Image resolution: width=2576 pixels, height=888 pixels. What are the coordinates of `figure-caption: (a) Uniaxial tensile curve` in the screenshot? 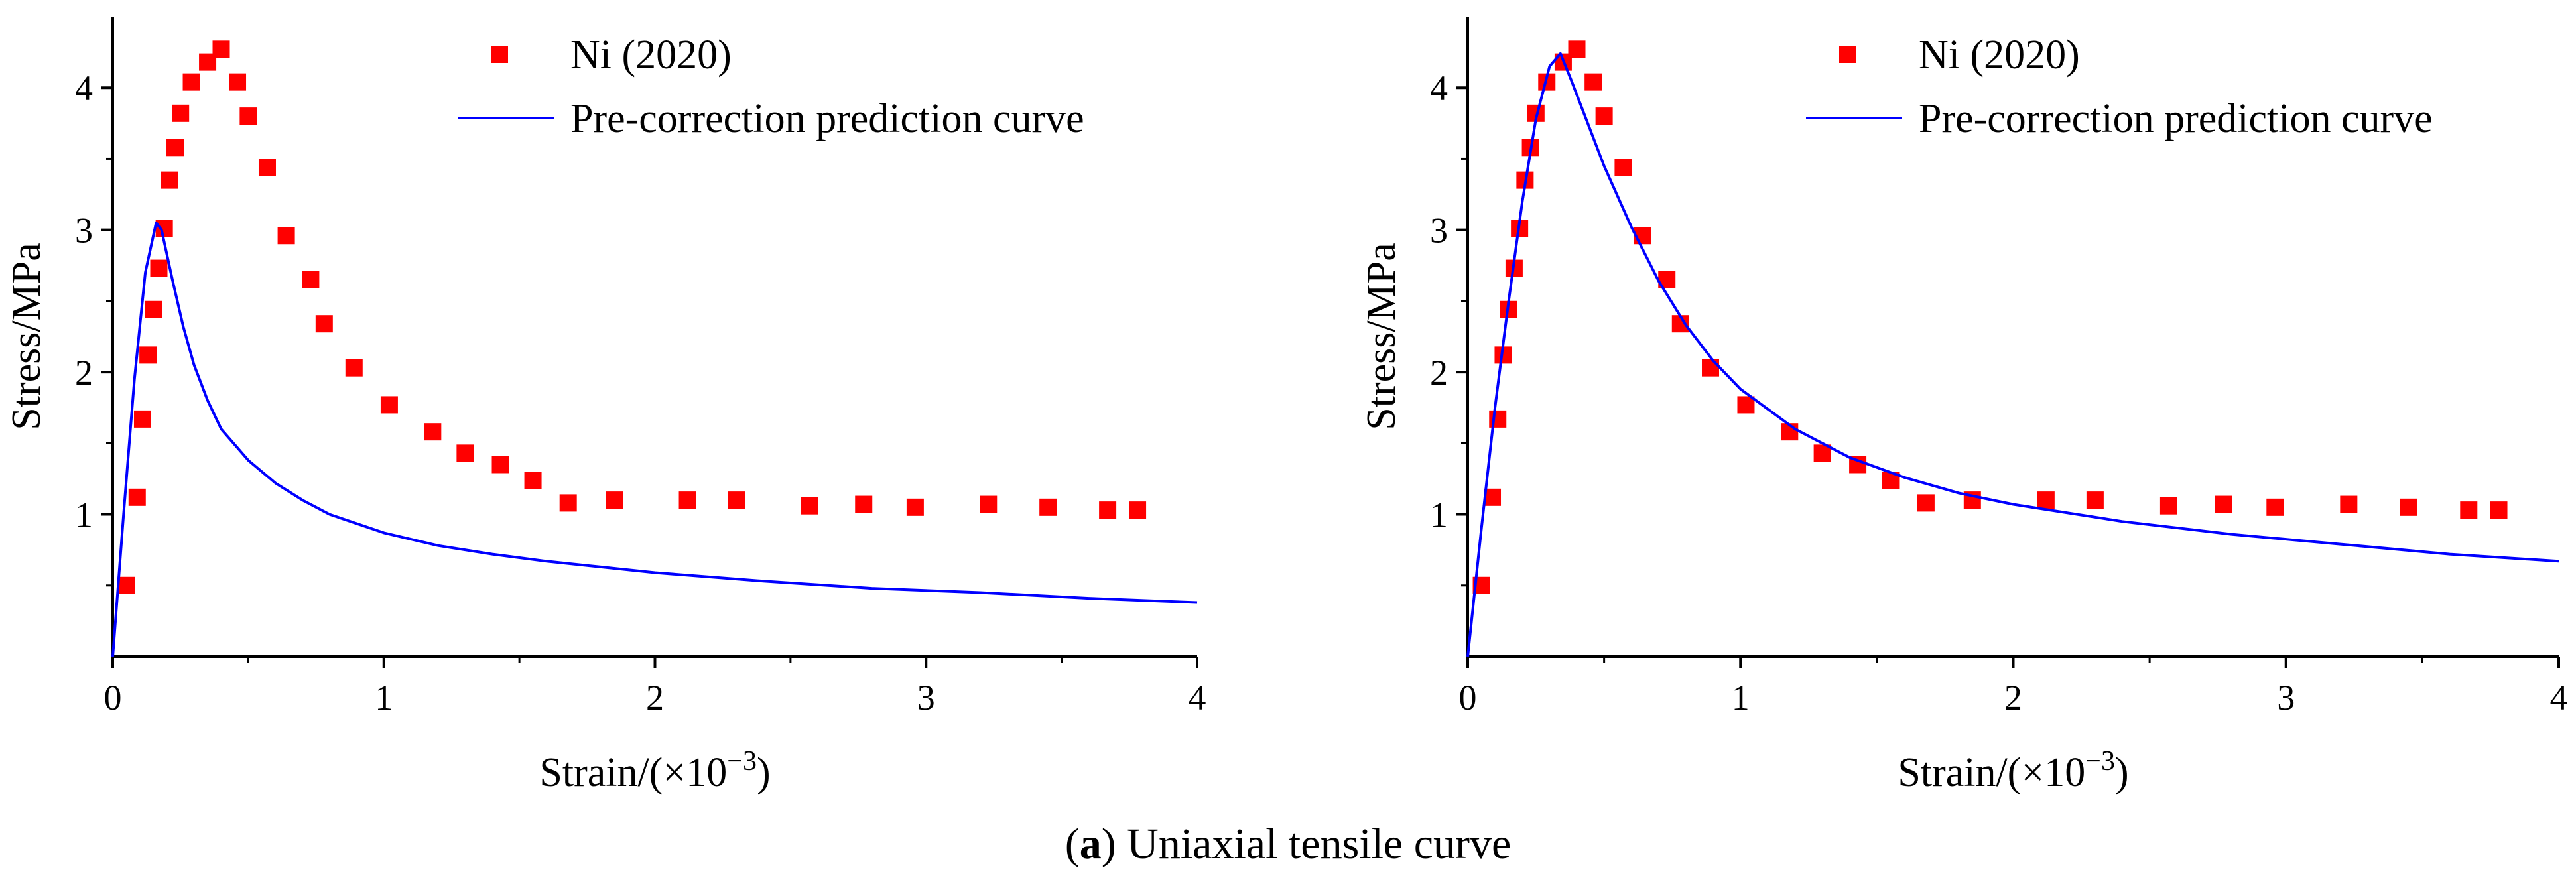 It's located at (1288, 844).